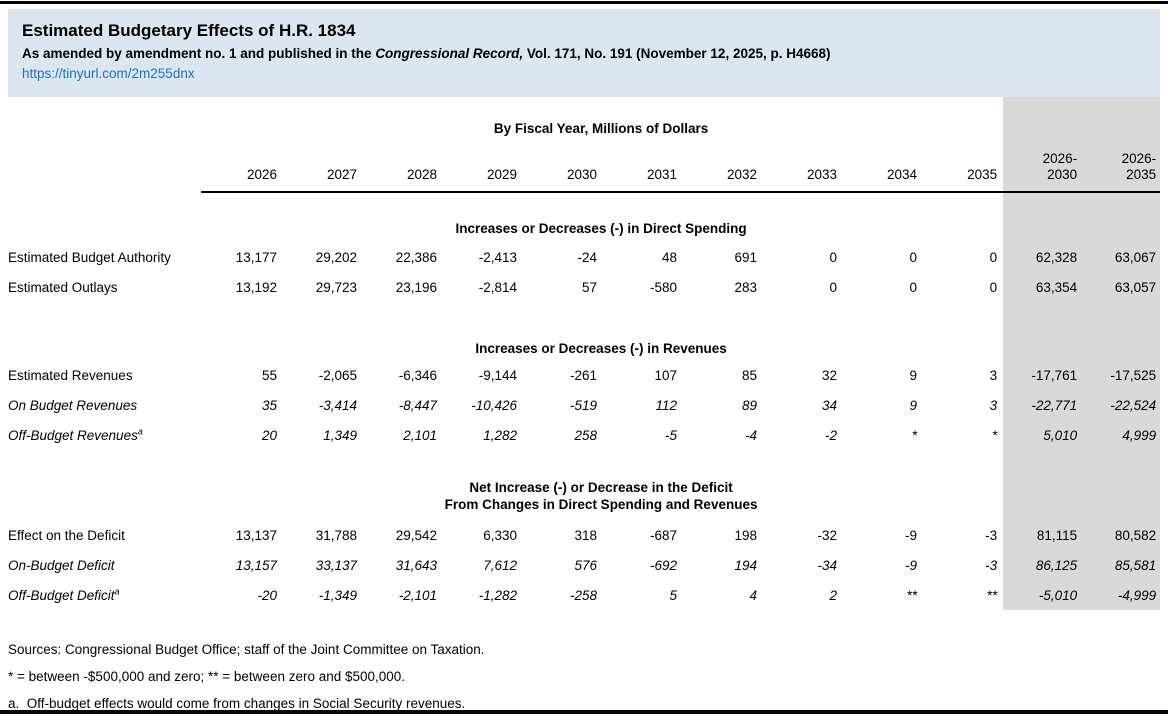 The width and height of the screenshot is (1168, 722). What do you see at coordinates (827, 535) in the screenshot?
I see `value-cell: -32` at bounding box center [827, 535].